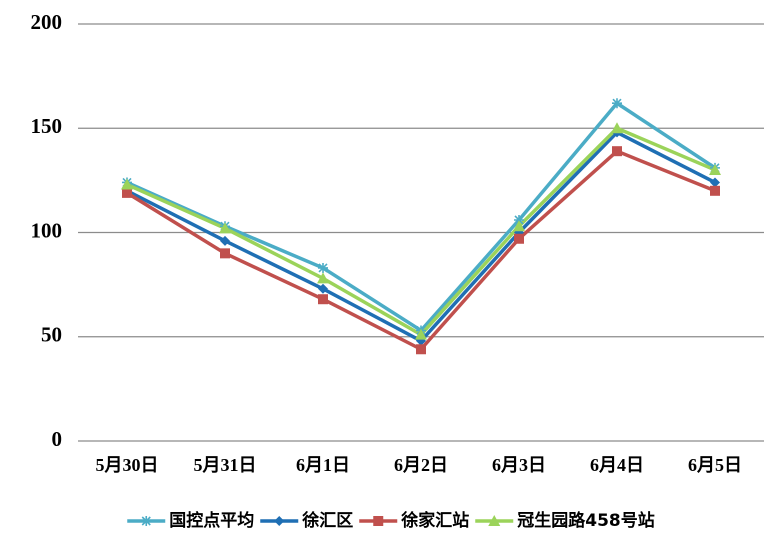 The height and width of the screenshot is (554, 782). Describe the element at coordinates (715, 465) in the screenshot. I see `x-tick-label: 6月5日` at that location.